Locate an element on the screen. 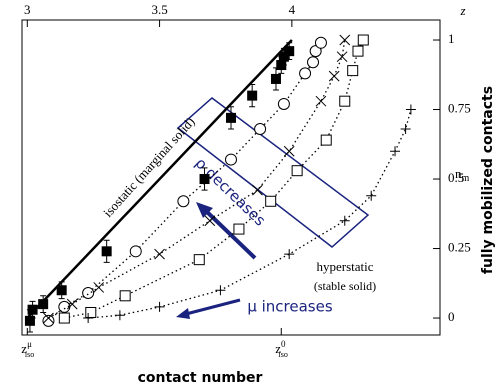  x-tick-label: z0 iso is located at coordinates (281, 349).